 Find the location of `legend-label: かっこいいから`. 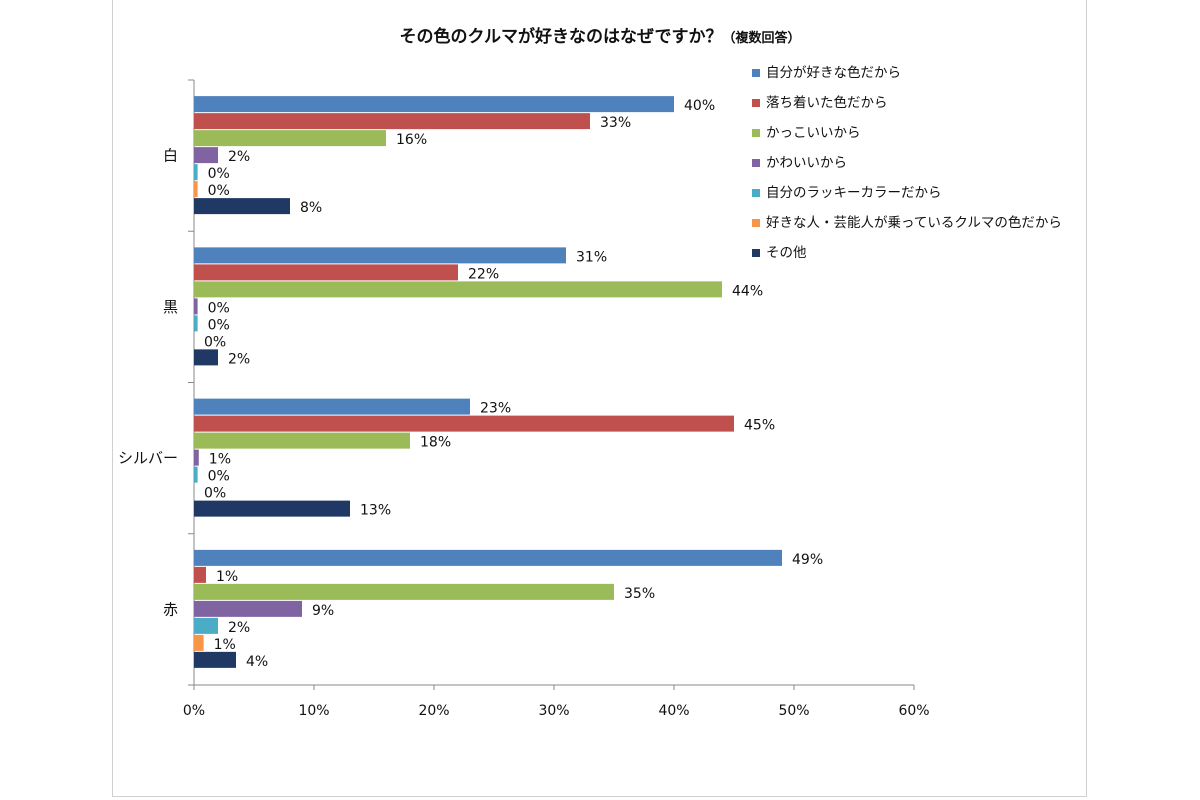

legend-label: かっこいいから is located at coordinates (813, 133).